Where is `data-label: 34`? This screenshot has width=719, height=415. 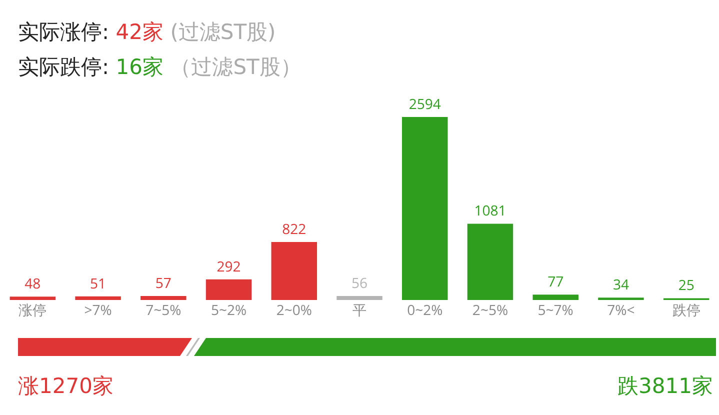 data-label: 34 is located at coordinates (620, 285).